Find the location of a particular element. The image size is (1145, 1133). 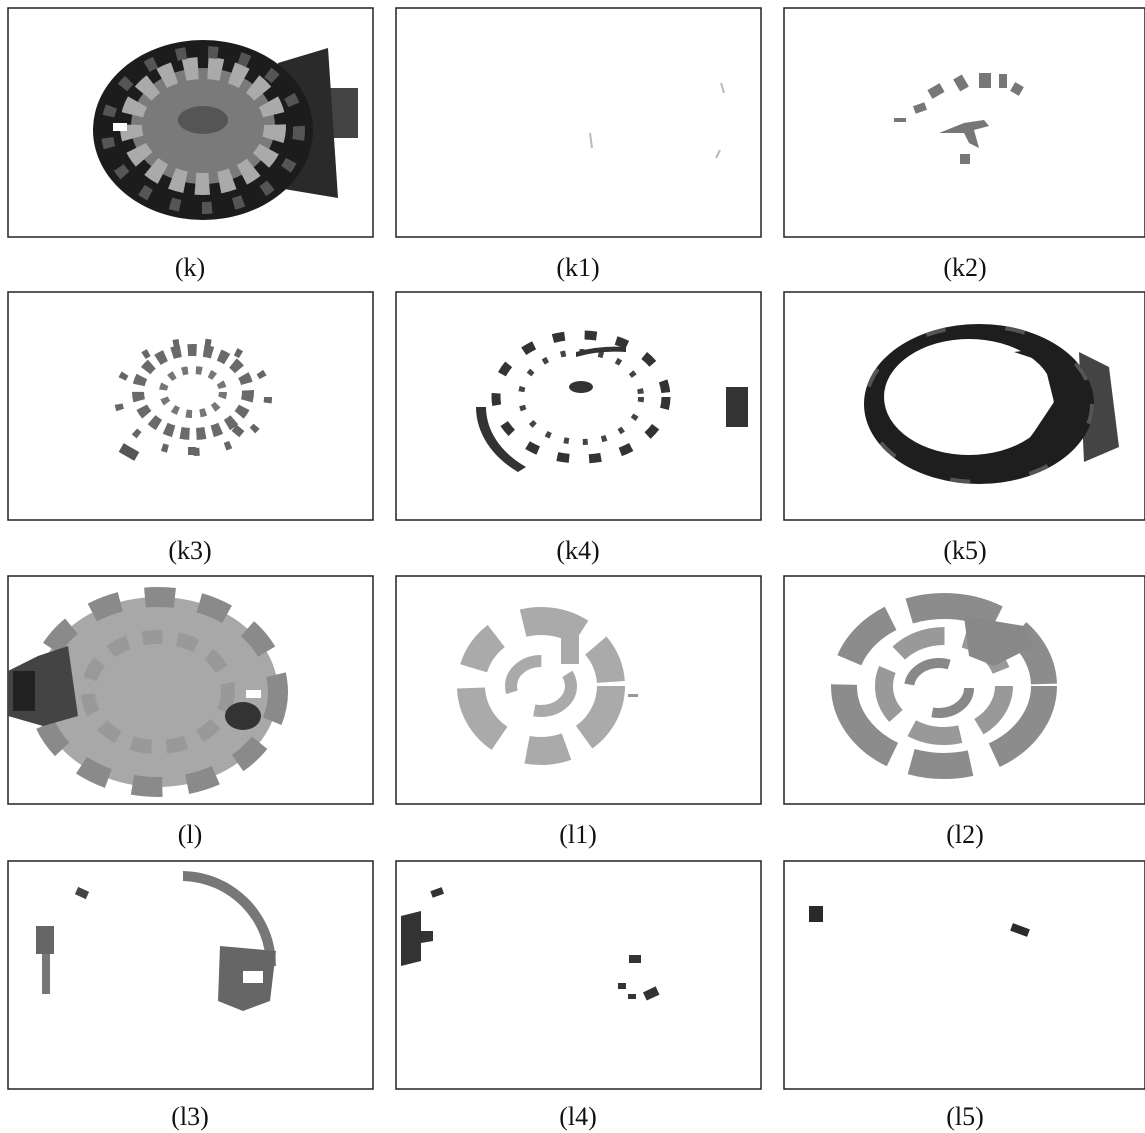

panel-k4 is located at coordinates (578, 406).